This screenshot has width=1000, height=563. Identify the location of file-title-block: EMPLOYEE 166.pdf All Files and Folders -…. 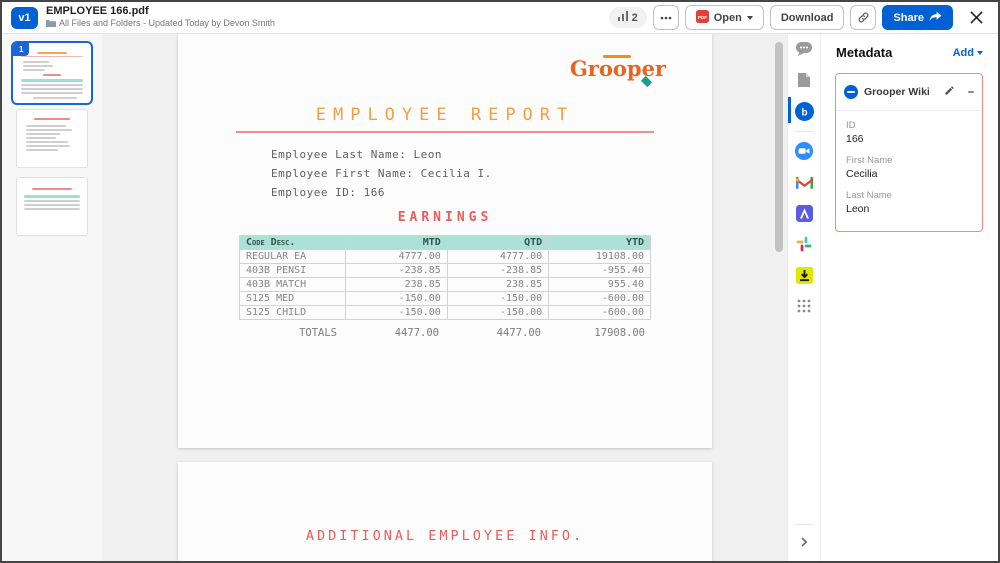
(160, 17).